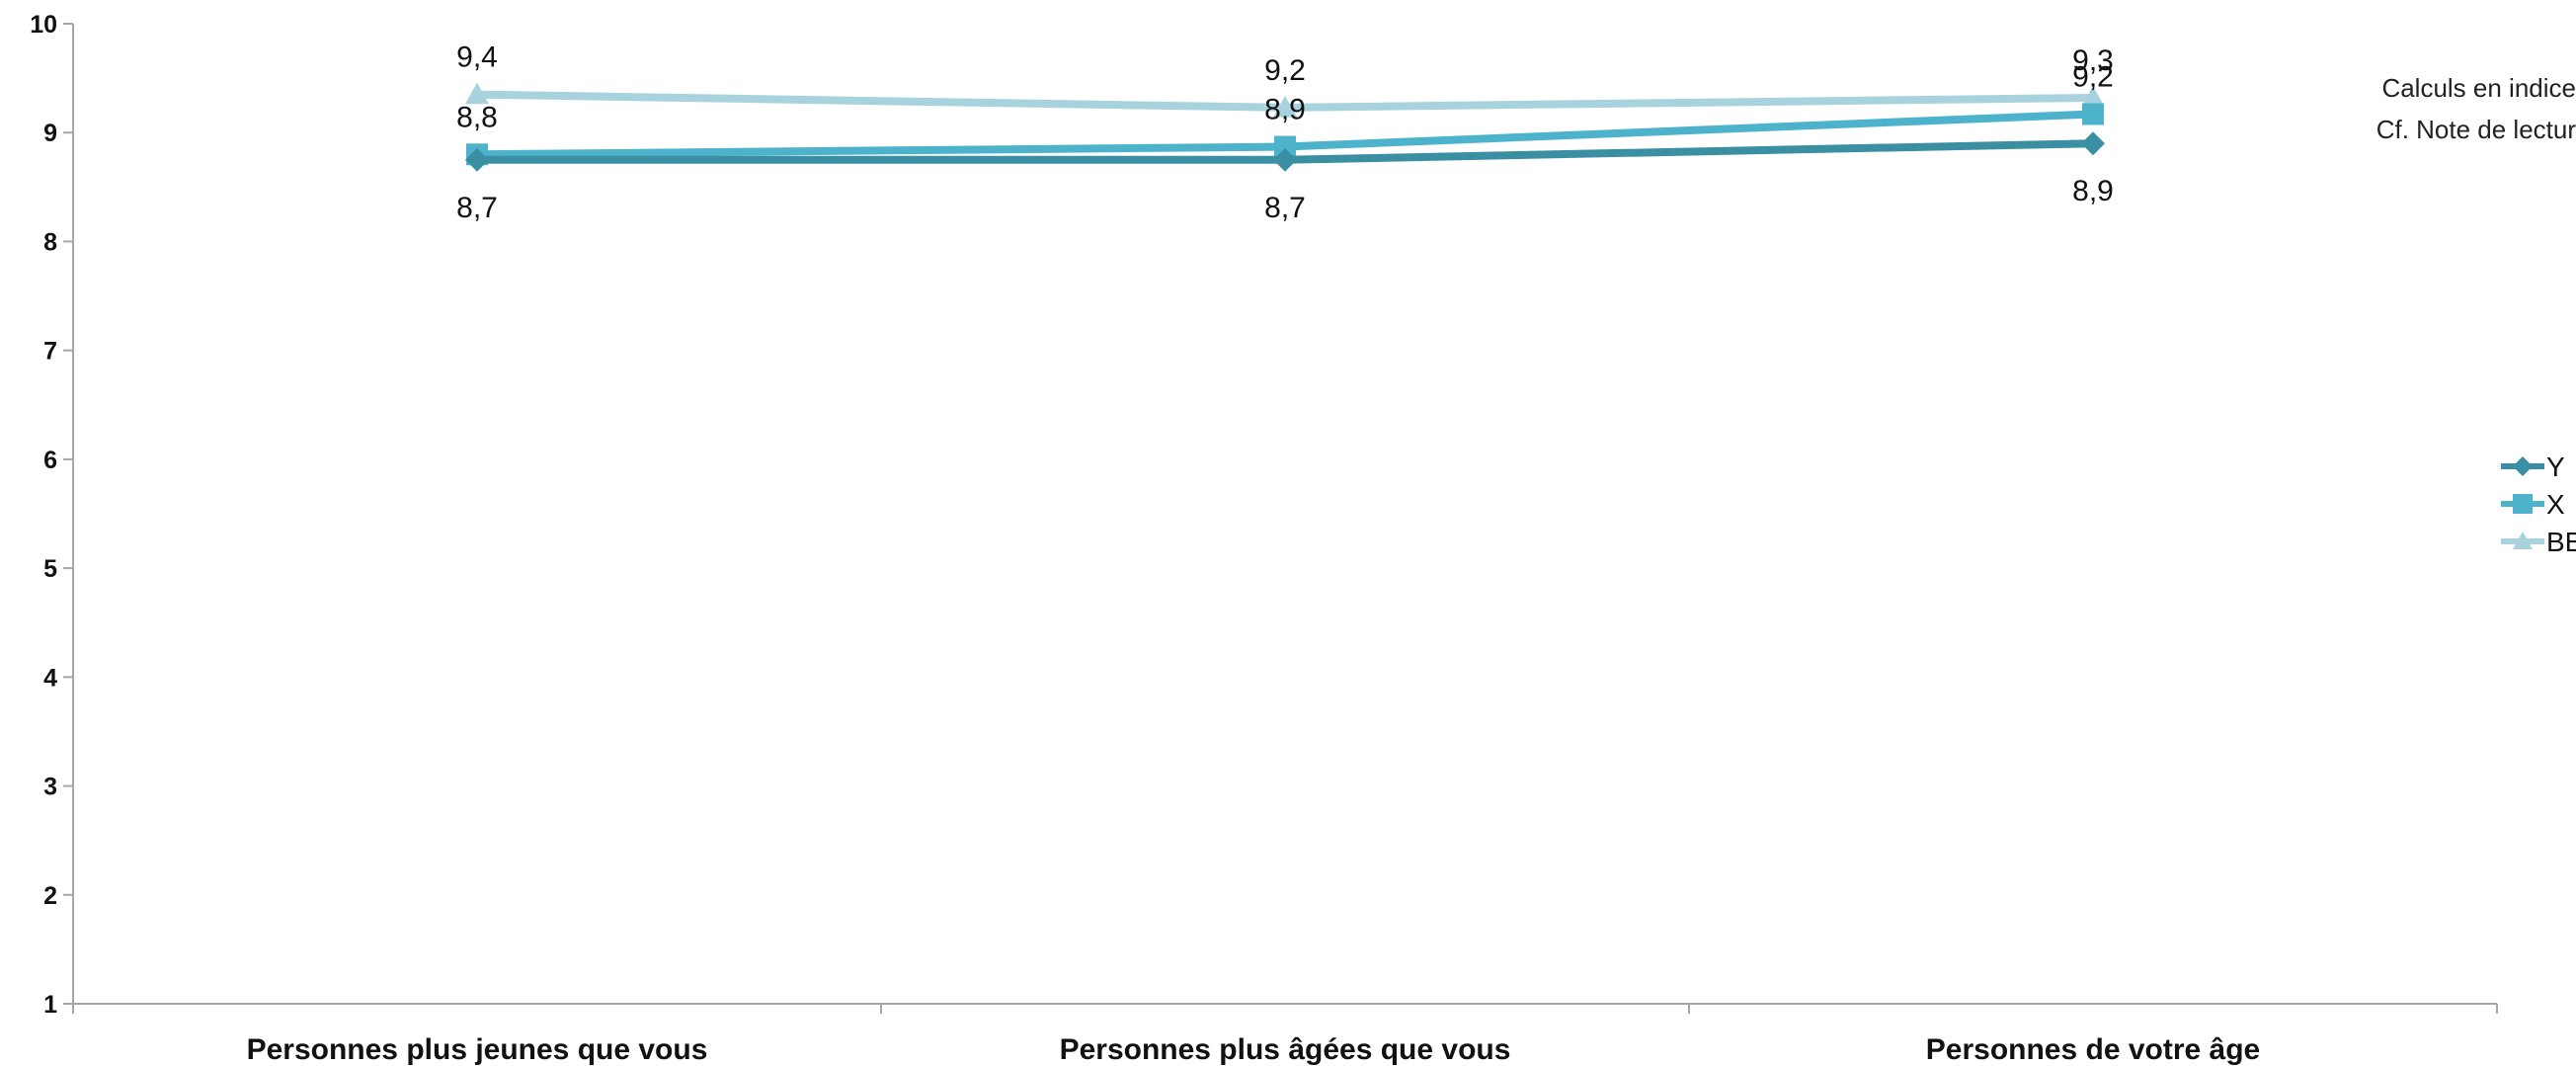 Image resolution: width=2576 pixels, height=1066 pixels. Describe the element at coordinates (50, 352) in the screenshot. I see `y-tick-label: 7` at that location.